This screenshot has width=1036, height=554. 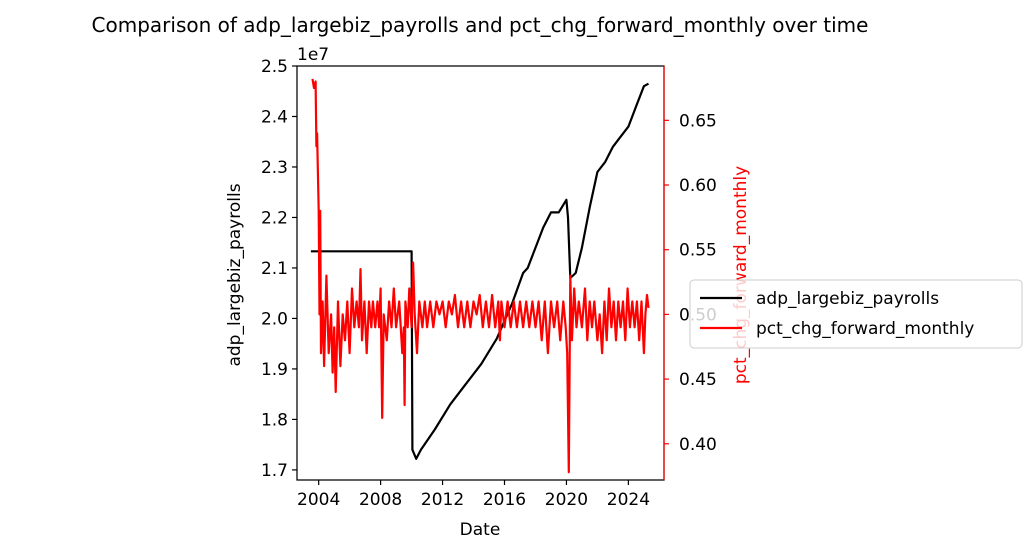 I want to click on legend-box, so click(x=856, y=314).